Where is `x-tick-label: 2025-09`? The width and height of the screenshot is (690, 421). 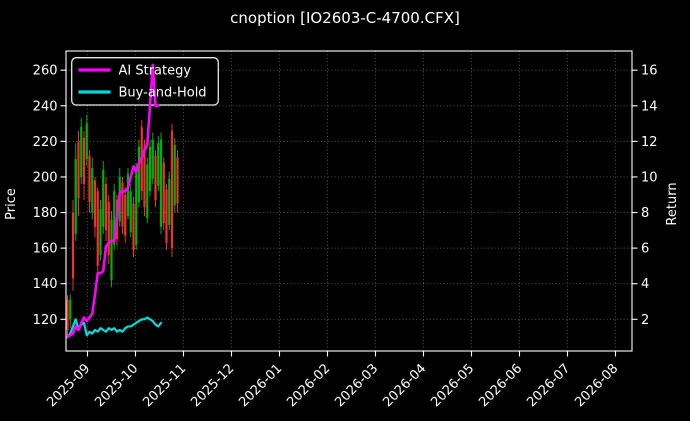
x-tick-label: 2025-09 is located at coordinates (68, 385).